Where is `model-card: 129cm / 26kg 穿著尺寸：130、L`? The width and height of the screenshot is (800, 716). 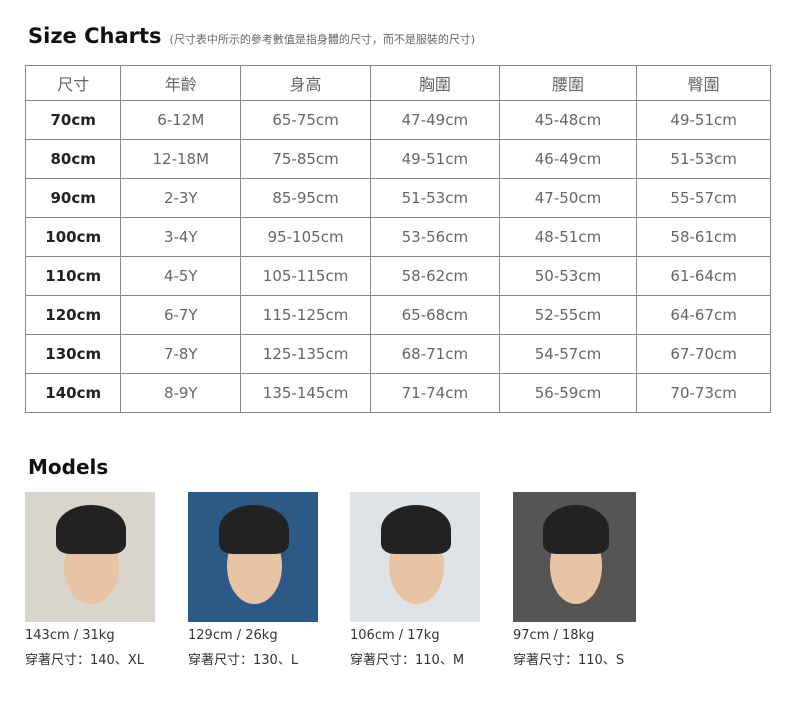
model-card: 129cm / 26kg 穿著尺寸：130、L is located at coordinates (253, 580).